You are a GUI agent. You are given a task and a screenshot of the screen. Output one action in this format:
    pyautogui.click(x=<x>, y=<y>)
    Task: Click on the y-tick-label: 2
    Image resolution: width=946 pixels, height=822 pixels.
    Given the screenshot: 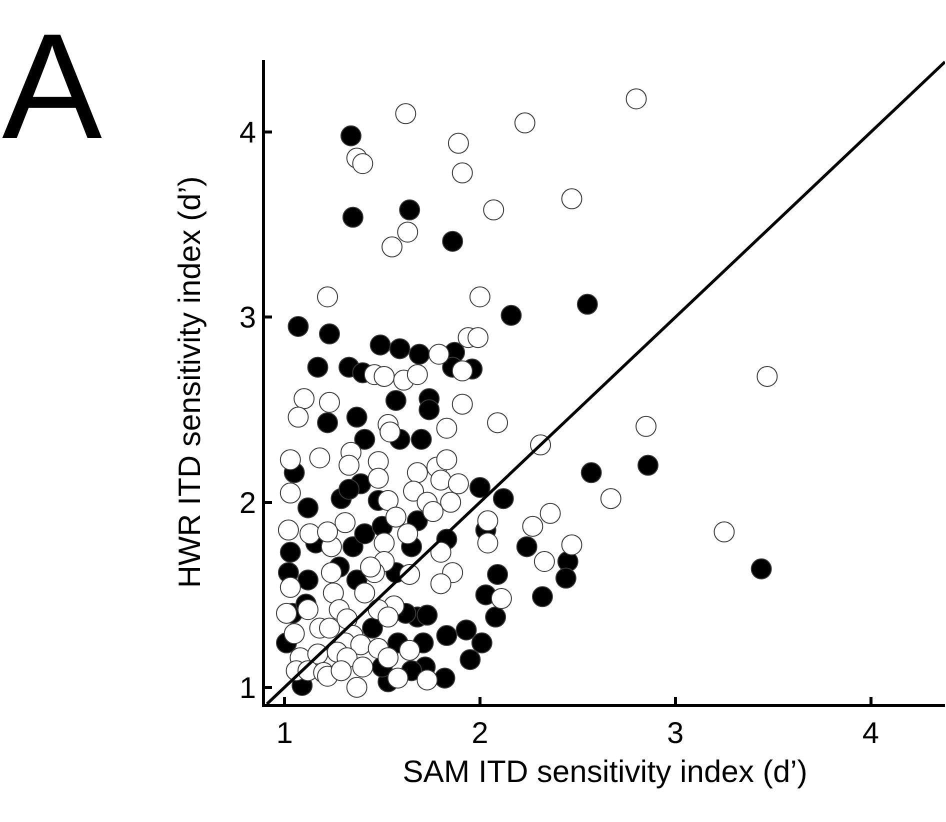 What is the action you would take?
    pyautogui.click(x=247, y=503)
    